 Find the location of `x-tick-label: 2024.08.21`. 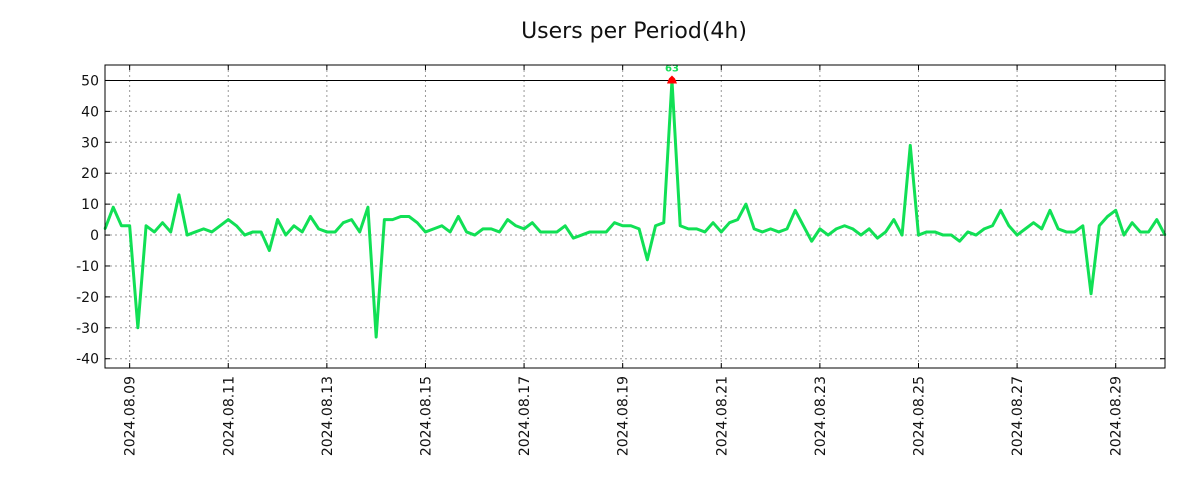

x-tick-label: 2024.08.21 is located at coordinates (722, 416).